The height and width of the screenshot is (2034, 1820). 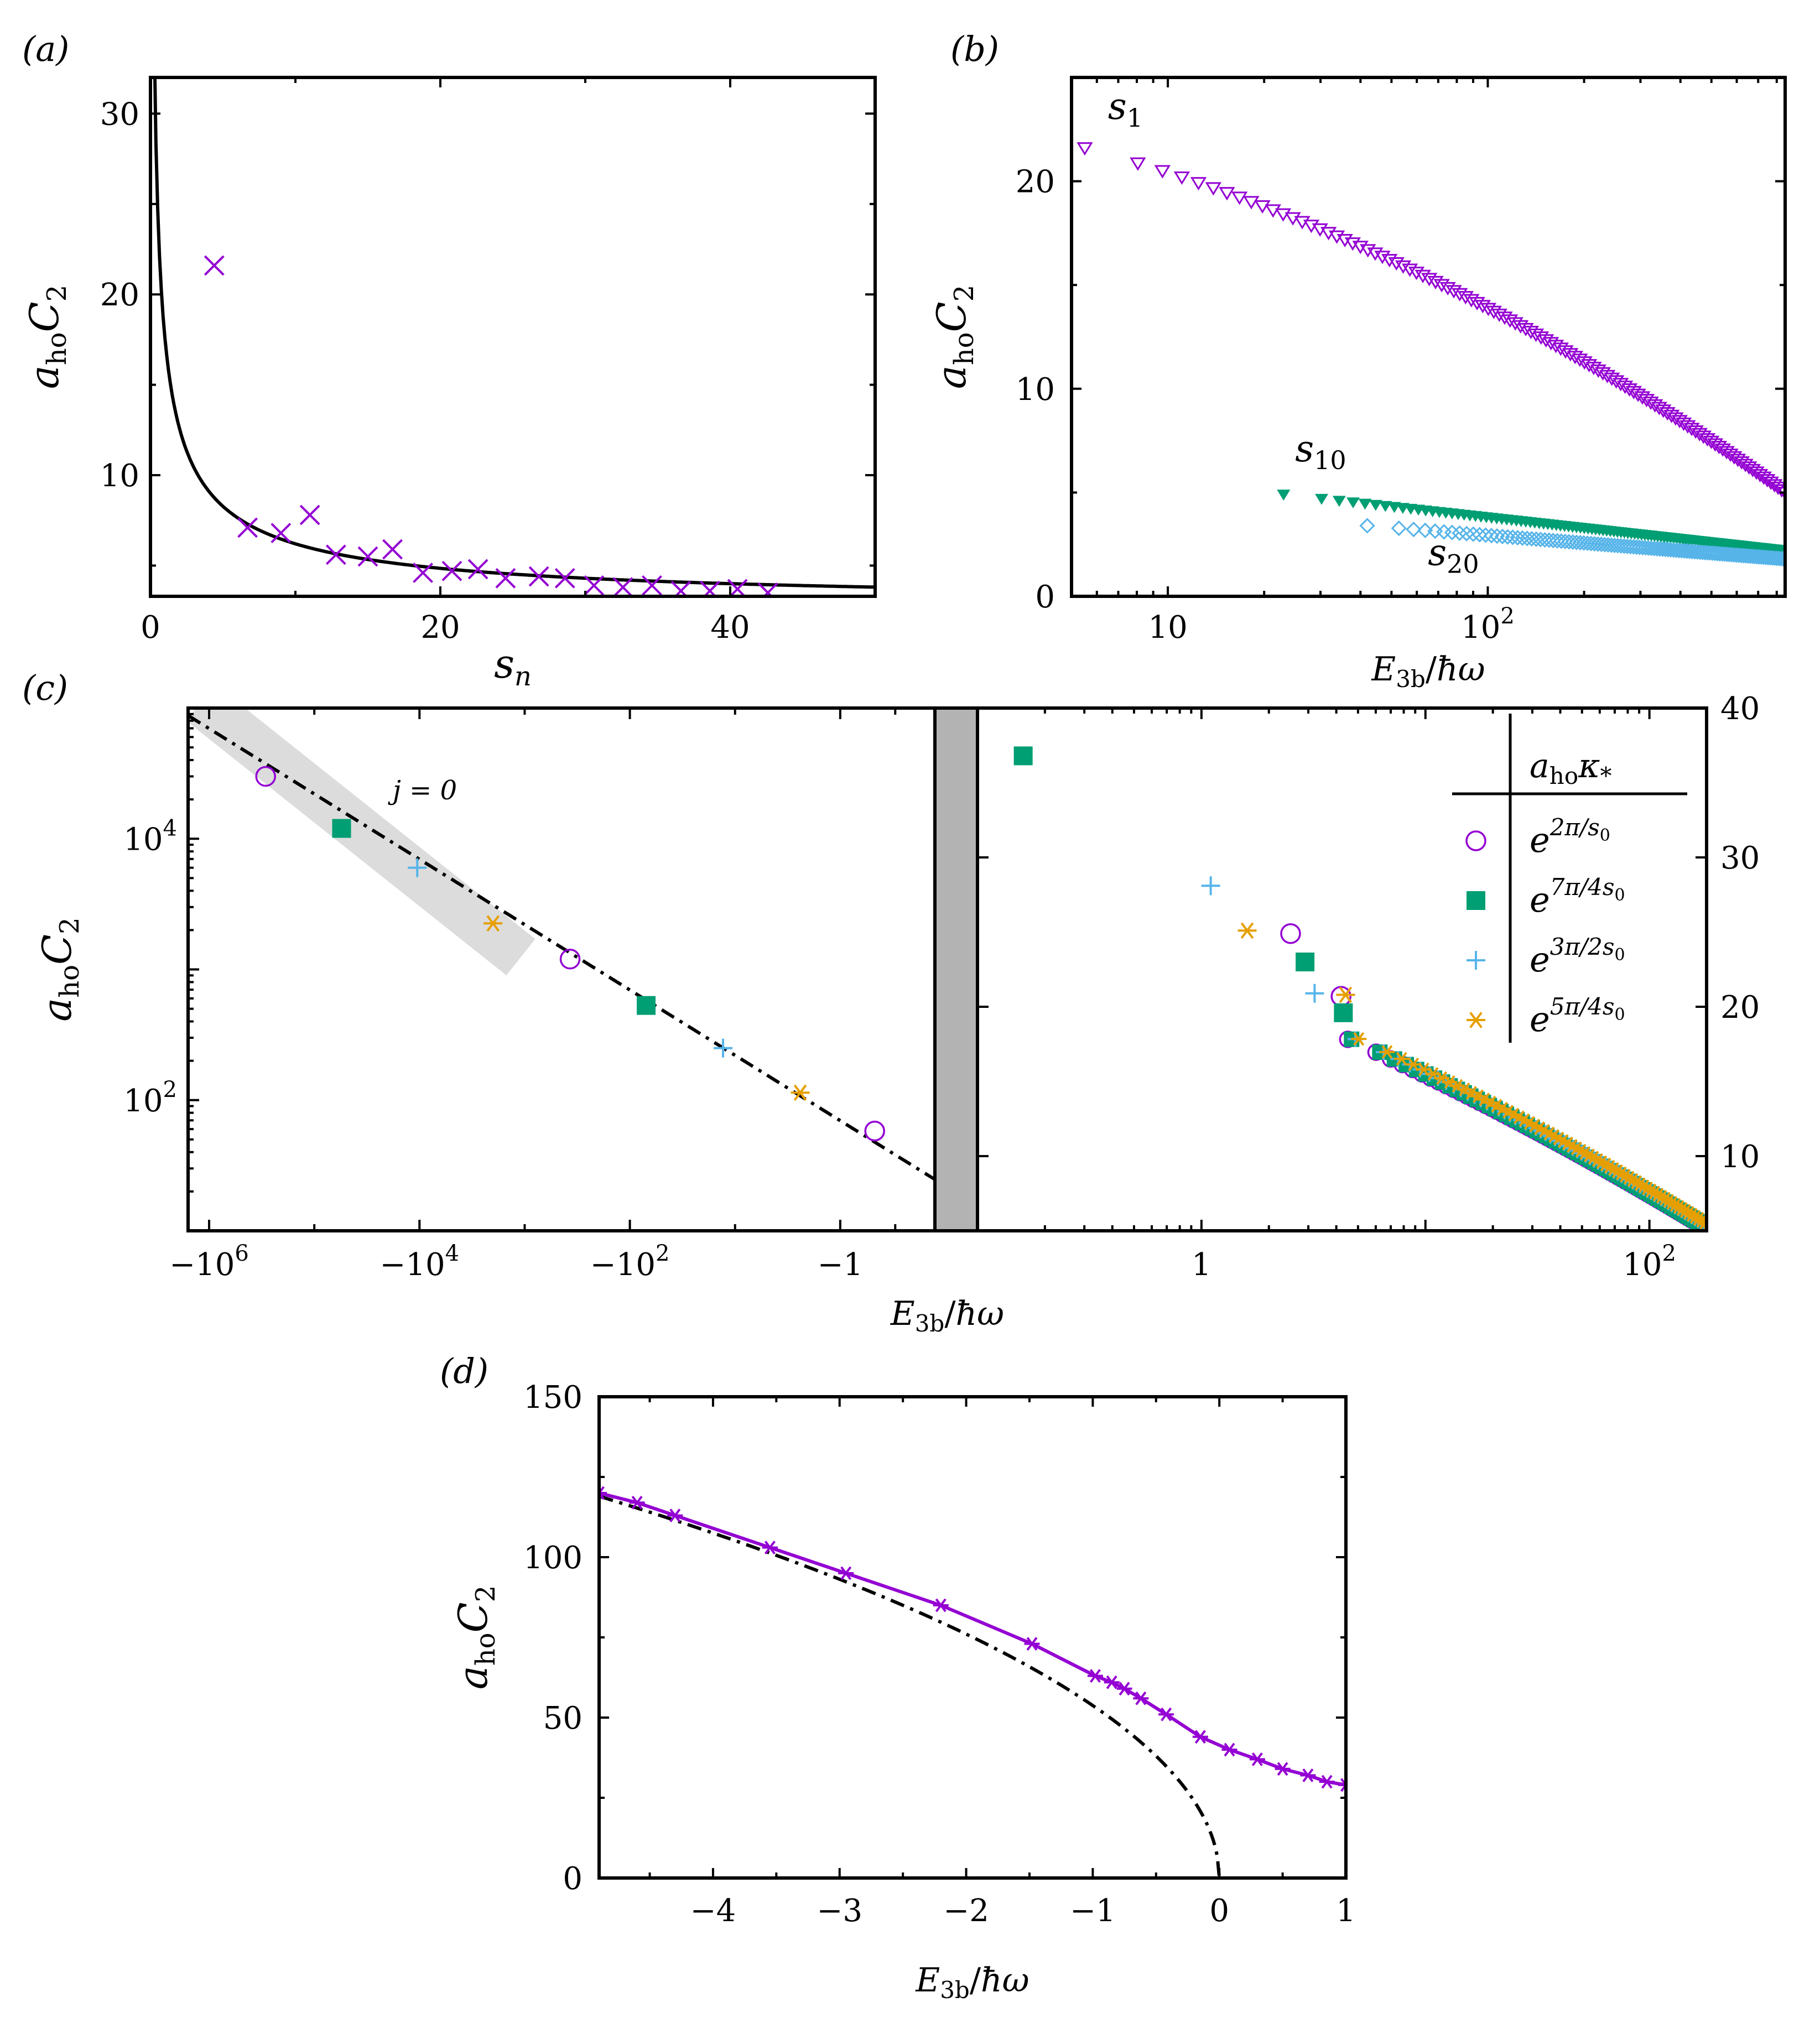 I want to click on tick-label: 10⁴, so click(x=150, y=836).